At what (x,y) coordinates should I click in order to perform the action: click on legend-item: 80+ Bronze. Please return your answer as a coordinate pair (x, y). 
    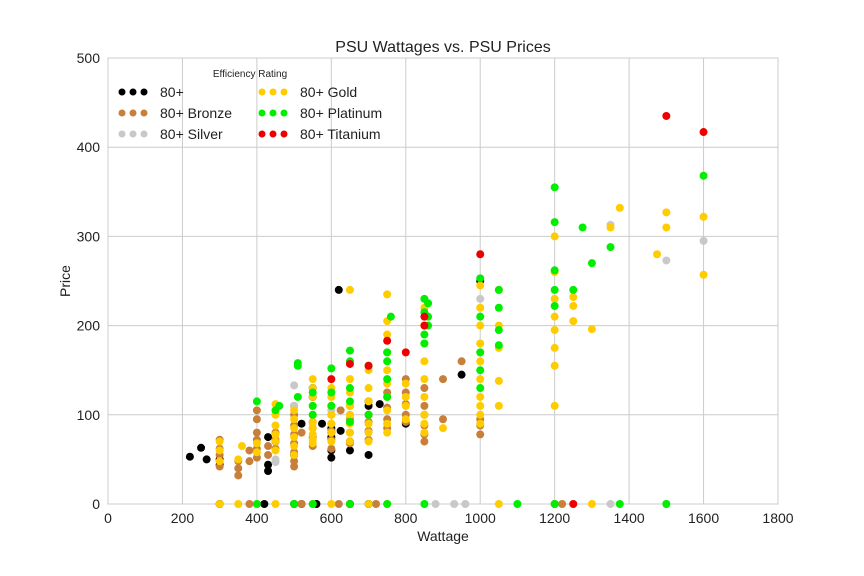
    Looking at the image, I should click on (175, 113).